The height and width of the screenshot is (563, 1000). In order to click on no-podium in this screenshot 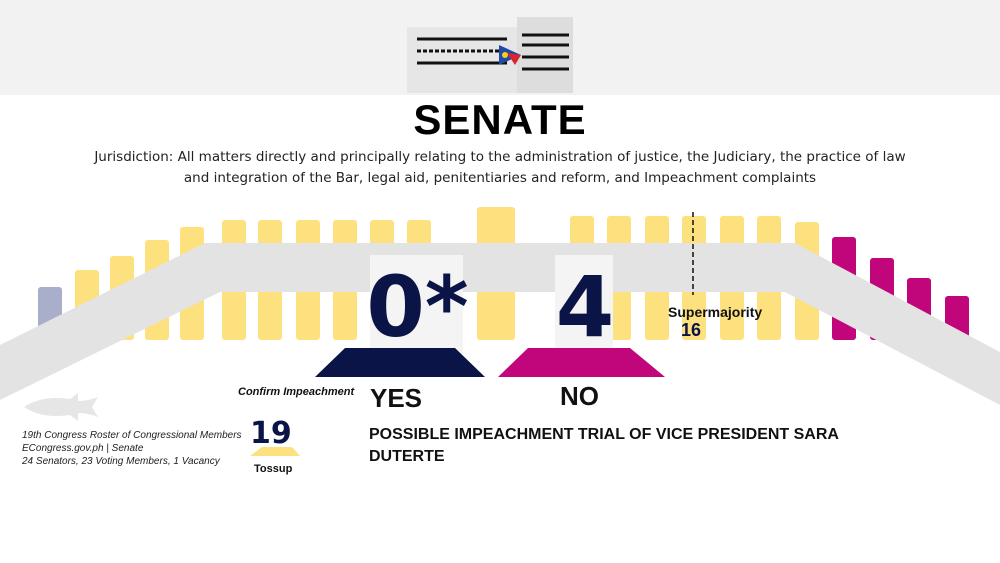, I will do `click(581, 362)`.